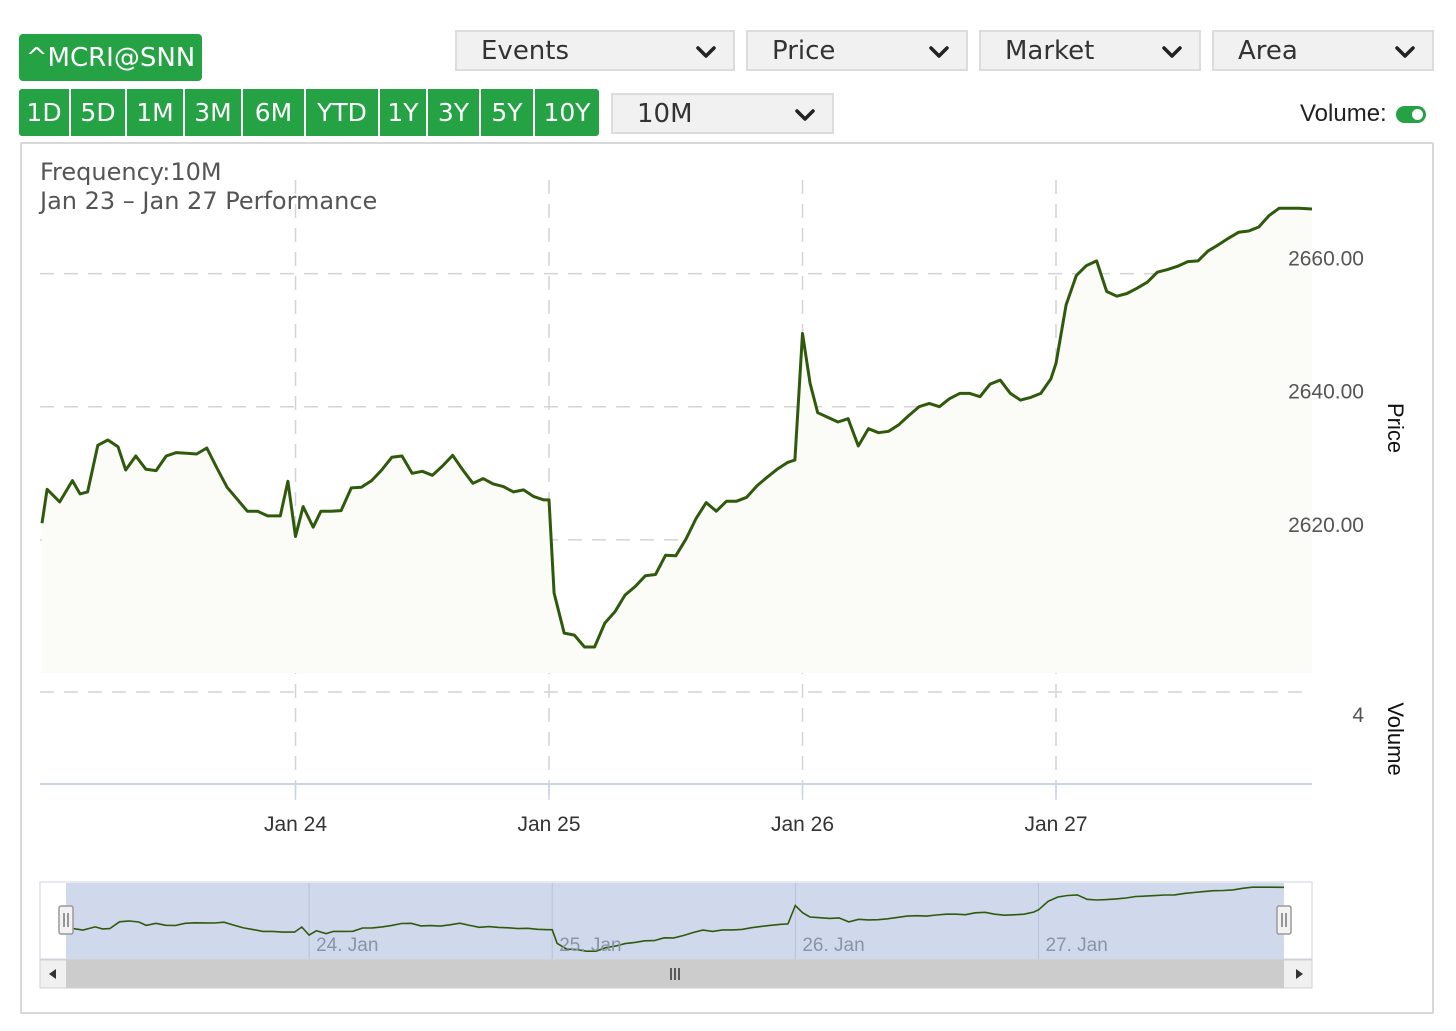 This screenshot has height=1031, width=1456. I want to click on volume-toggle: Volume:, so click(1363, 114).